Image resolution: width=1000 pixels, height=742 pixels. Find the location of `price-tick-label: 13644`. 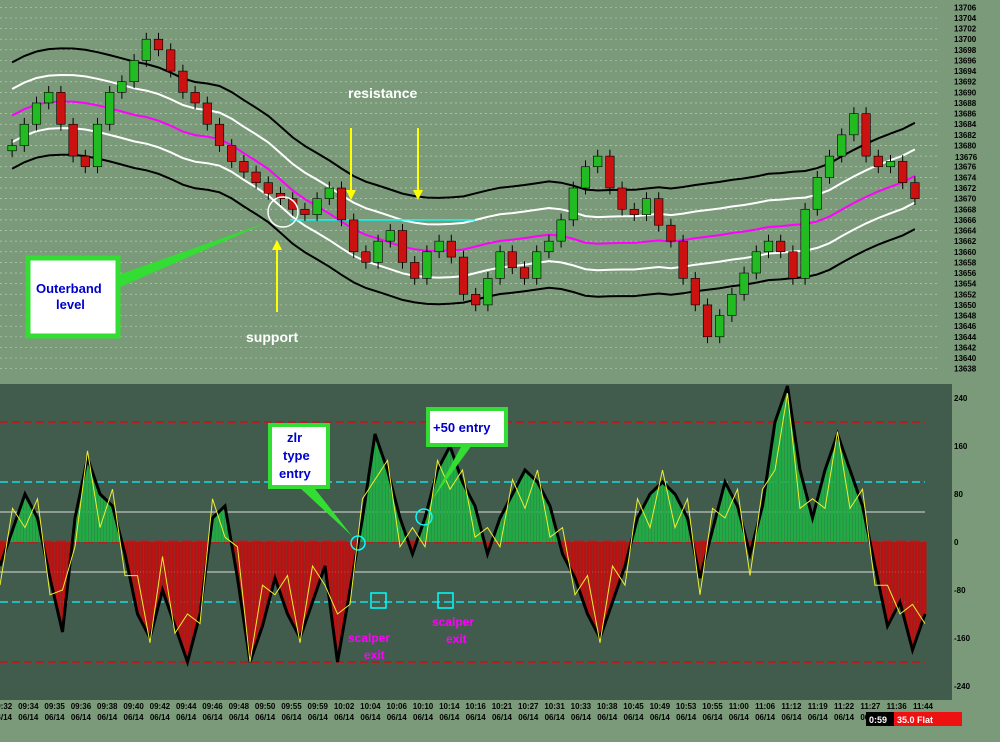

price-tick-label: 13644 is located at coordinates (965, 337).